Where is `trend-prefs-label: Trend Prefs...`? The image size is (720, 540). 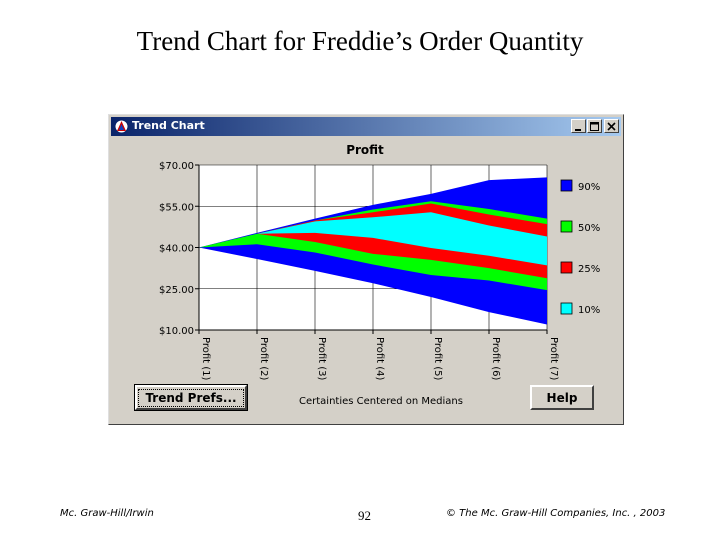 trend-prefs-label: Trend Prefs... is located at coordinates (191, 397).